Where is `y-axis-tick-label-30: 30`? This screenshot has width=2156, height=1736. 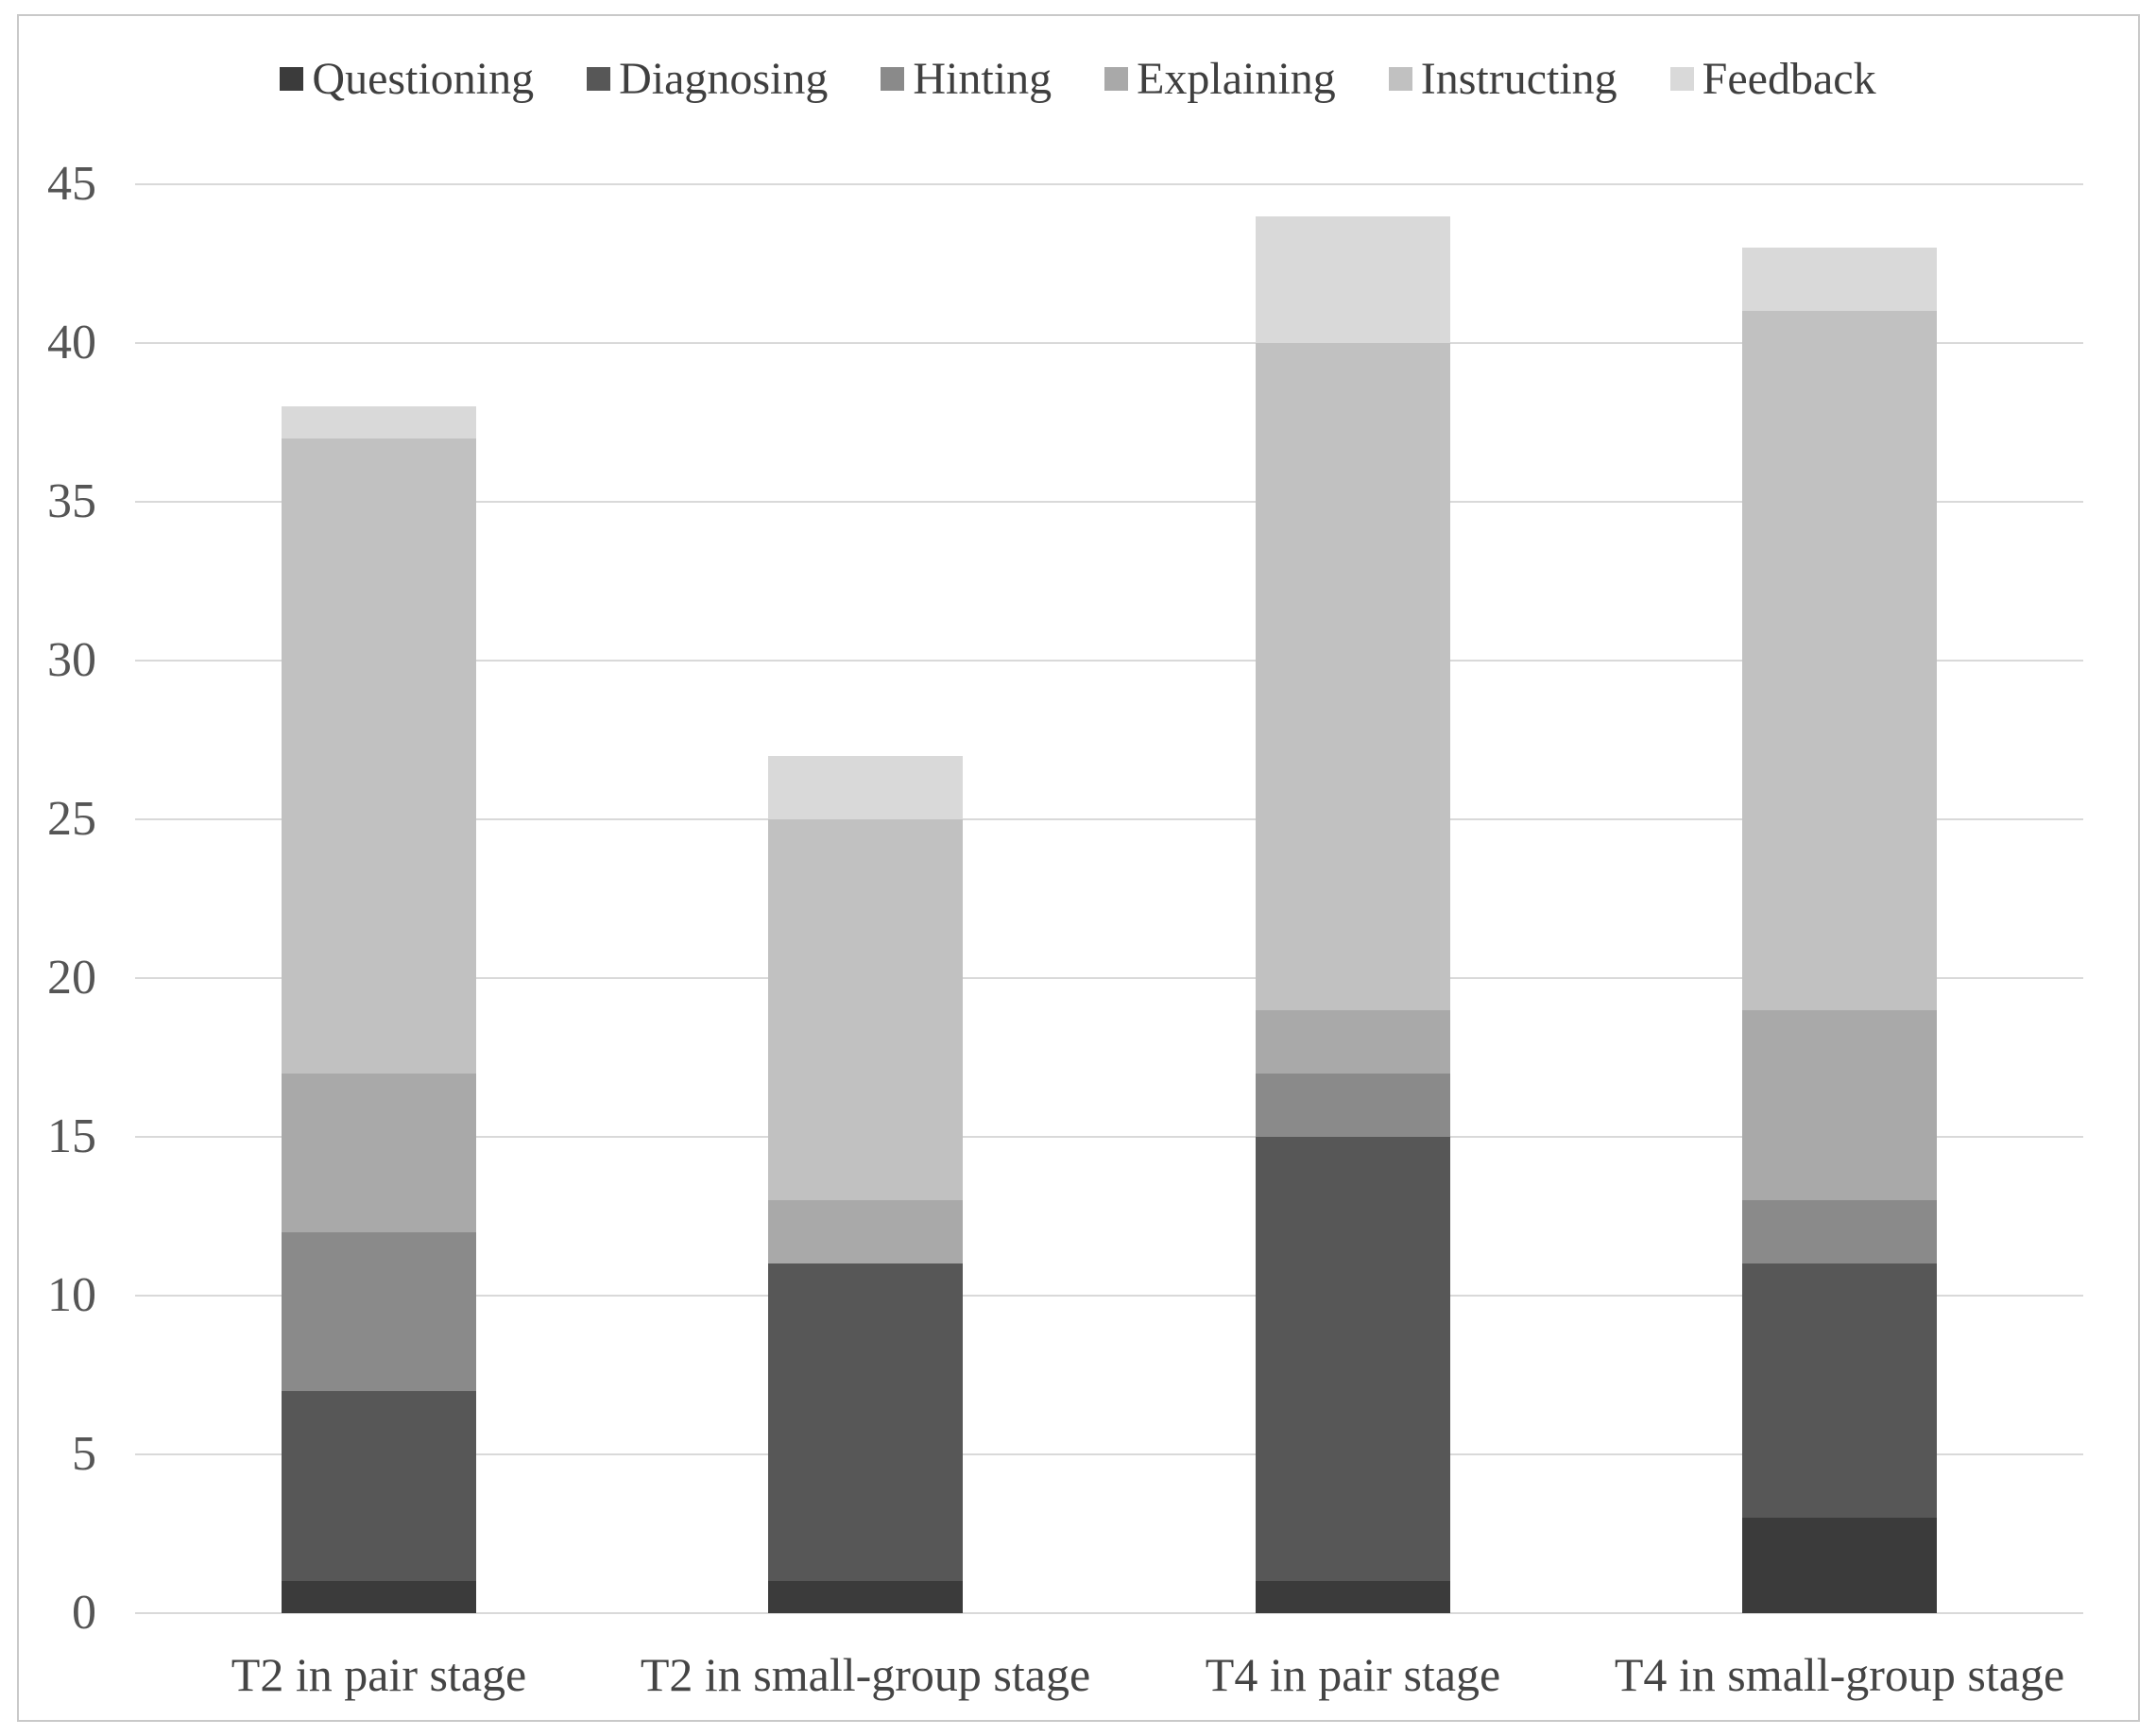
y-axis-tick-label-30: 30 is located at coordinates (71, 660).